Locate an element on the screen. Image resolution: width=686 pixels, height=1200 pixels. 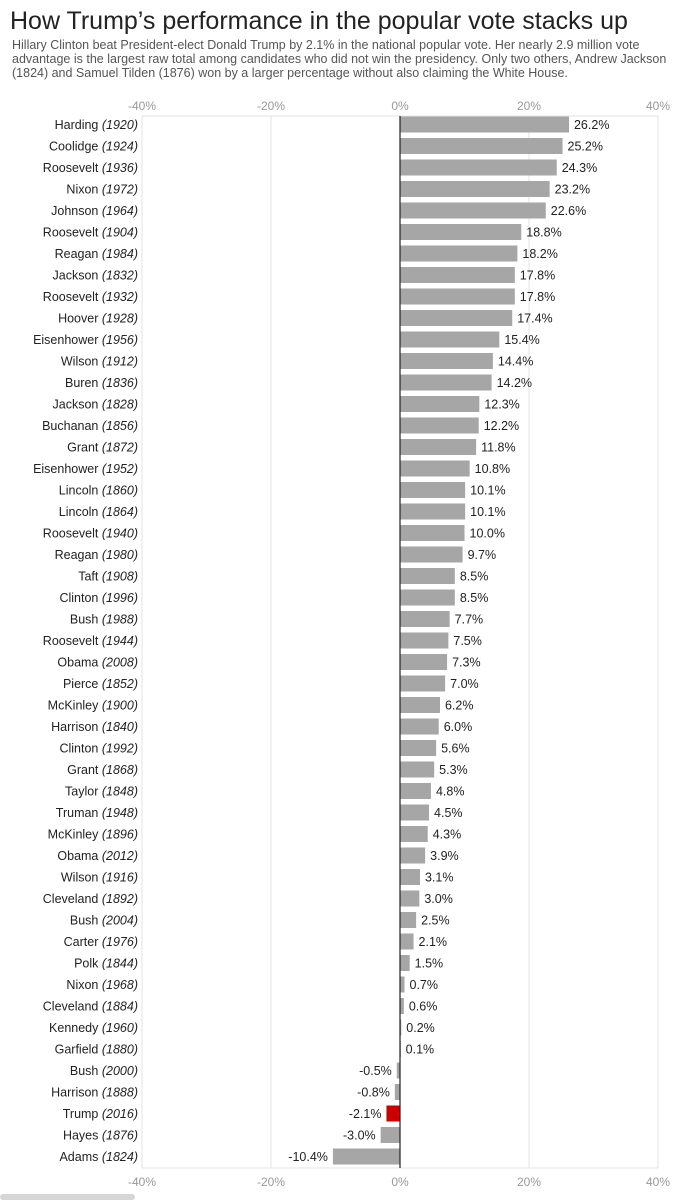
x-tick-label-top: 40% is located at coordinates (658, 106).